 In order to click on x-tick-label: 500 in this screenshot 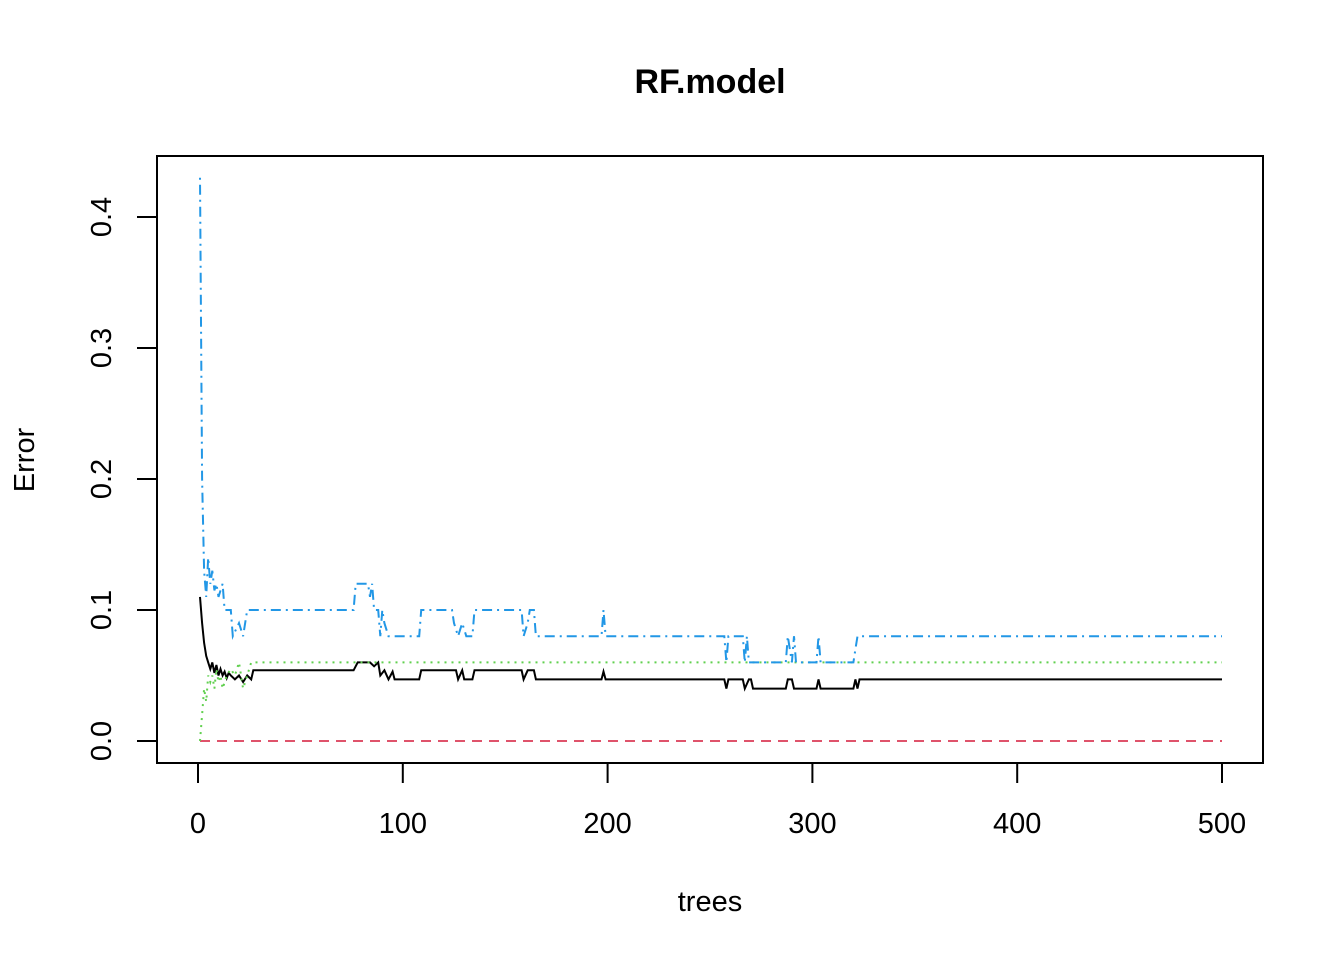, I will do `click(1222, 824)`.